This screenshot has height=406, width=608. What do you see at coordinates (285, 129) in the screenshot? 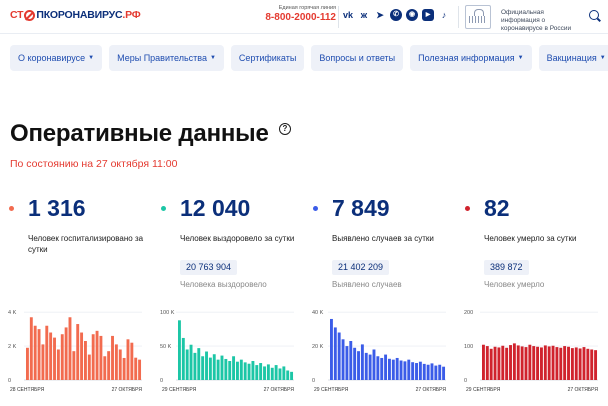
I see `help-icon: ?` at bounding box center [285, 129].